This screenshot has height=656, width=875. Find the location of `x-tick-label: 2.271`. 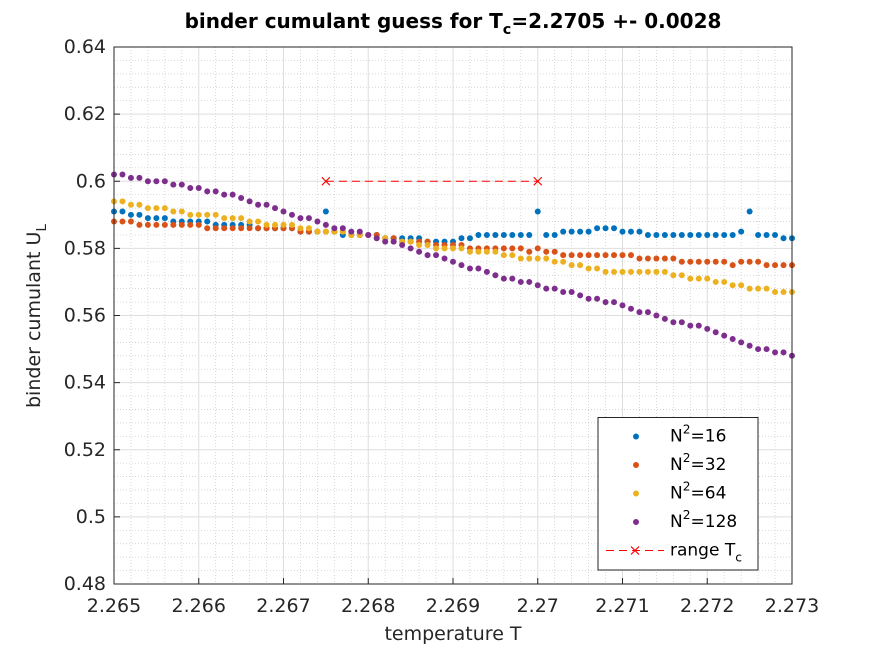

x-tick-label: 2.271 is located at coordinates (622, 606).